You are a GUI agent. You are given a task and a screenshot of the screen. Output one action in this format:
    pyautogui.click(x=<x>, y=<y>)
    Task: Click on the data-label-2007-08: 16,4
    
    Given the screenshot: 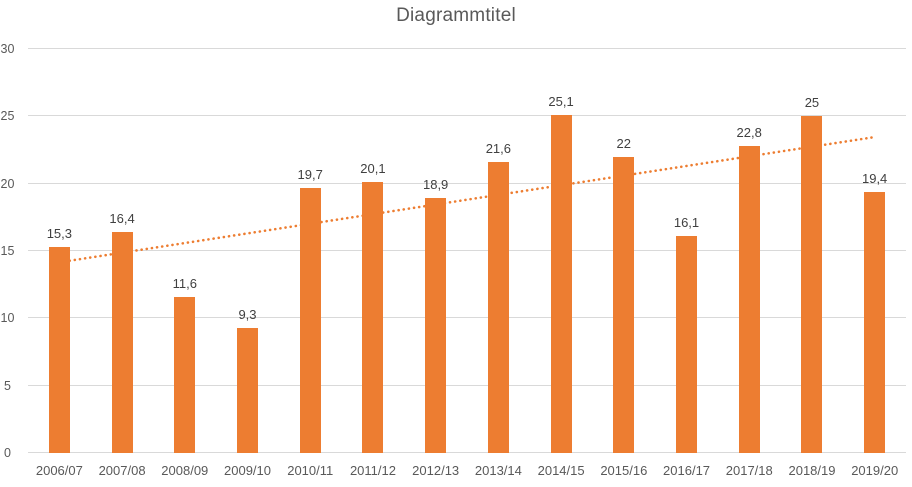 What is the action you would take?
    pyautogui.click(x=122, y=219)
    